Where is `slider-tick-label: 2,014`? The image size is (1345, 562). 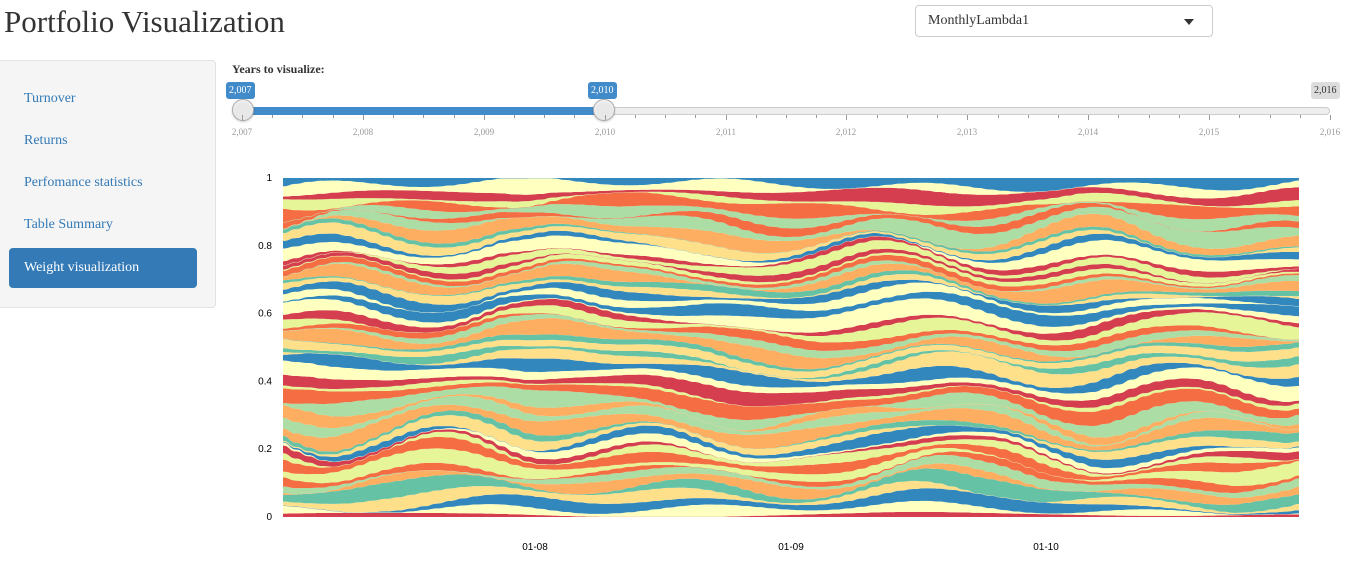
slider-tick-label: 2,014 is located at coordinates (1088, 132).